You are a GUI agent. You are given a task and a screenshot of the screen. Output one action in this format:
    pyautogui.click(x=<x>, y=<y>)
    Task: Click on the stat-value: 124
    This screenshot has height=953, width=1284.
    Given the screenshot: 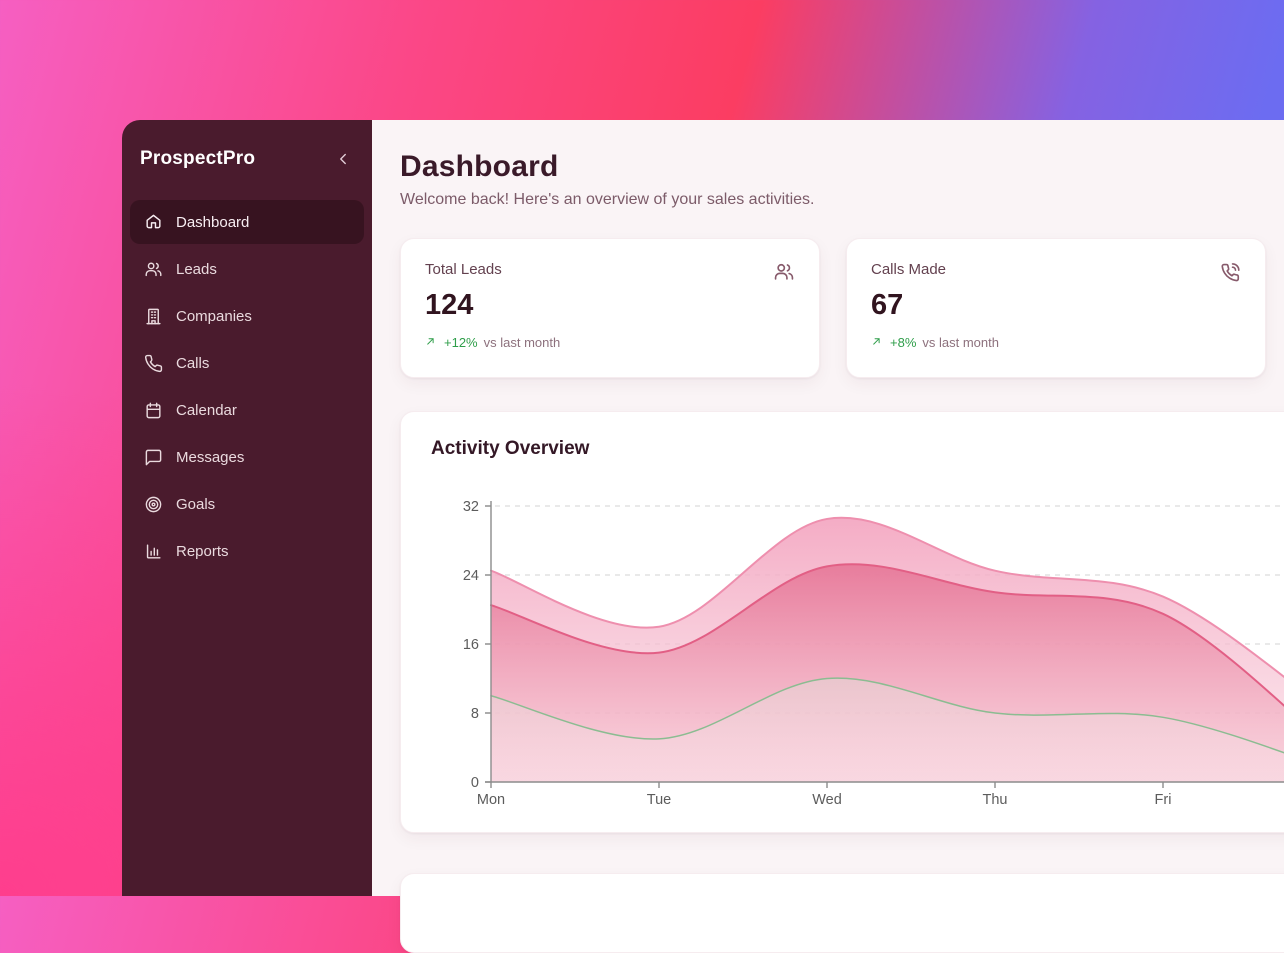 What is the action you would take?
    pyautogui.click(x=449, y=305)
    